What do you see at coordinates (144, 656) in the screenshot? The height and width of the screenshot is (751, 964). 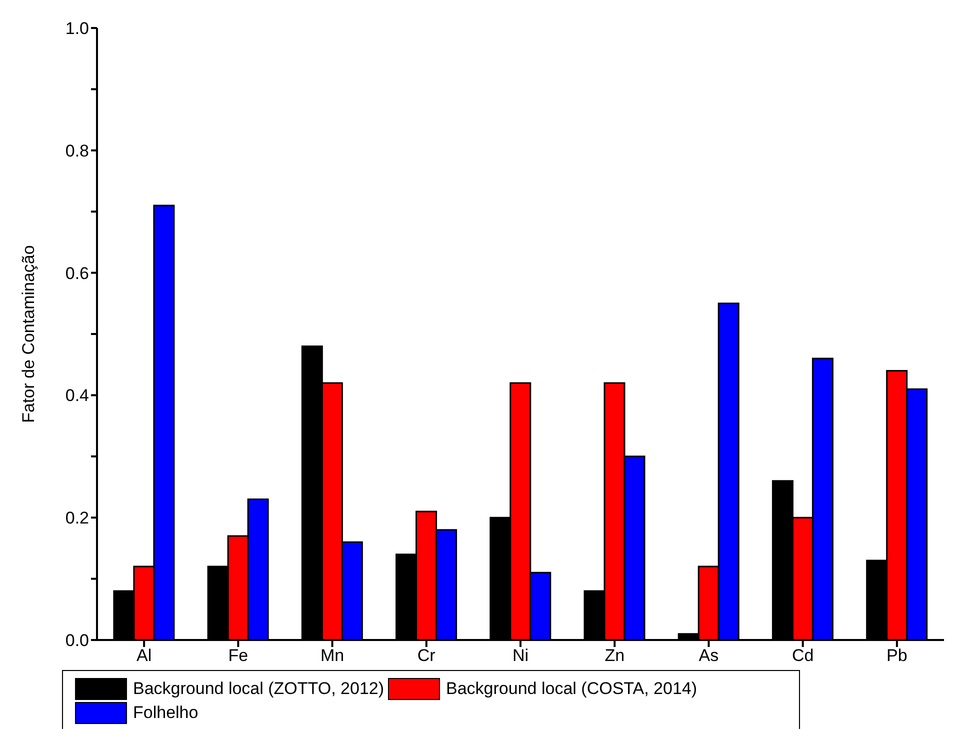 I see `x-tick-label: Al` at bounding box center [144, 656].